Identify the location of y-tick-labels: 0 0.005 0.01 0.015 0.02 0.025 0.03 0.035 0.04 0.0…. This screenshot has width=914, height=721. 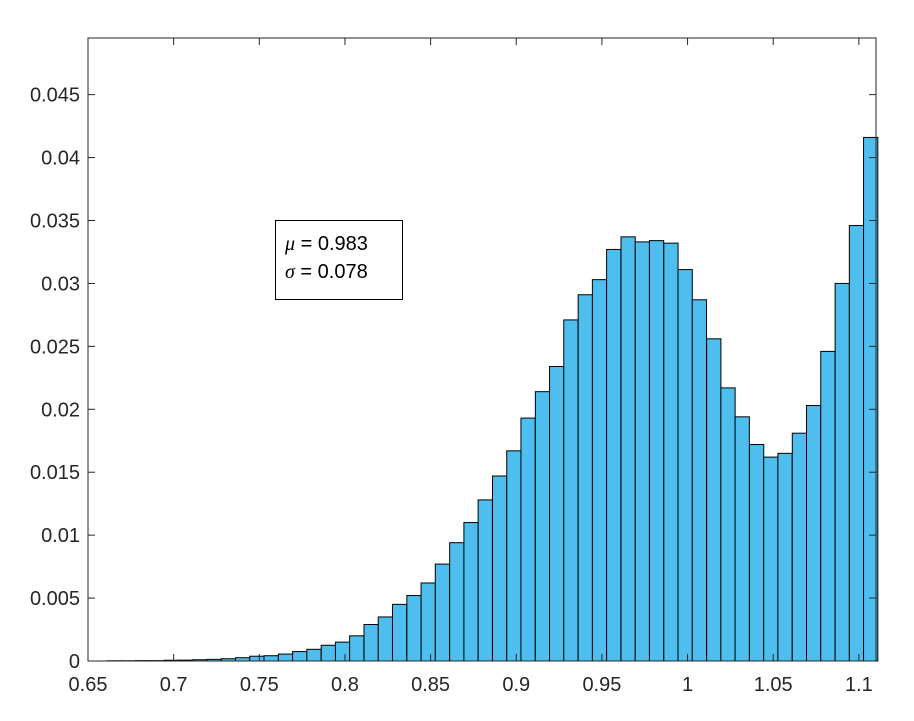
(55, 379).